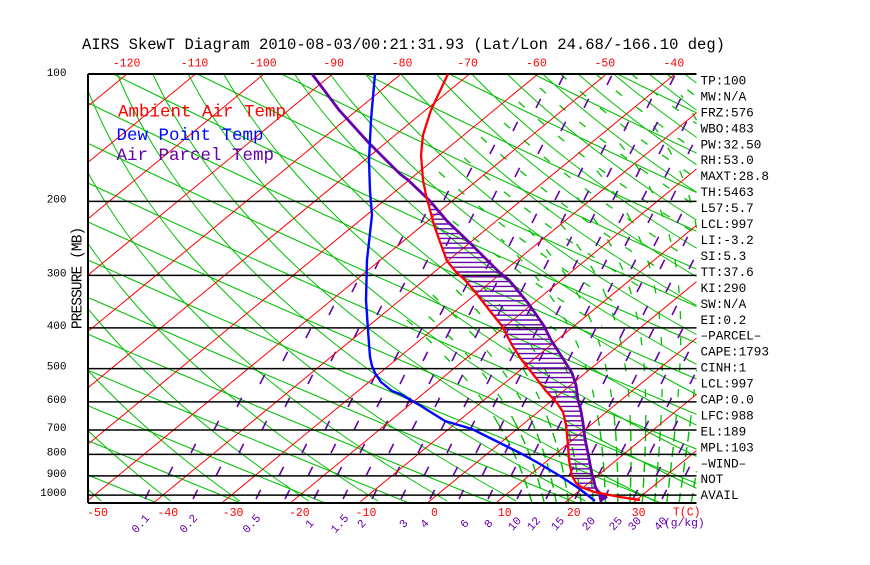  What do you see at coordinates (687, 513) in the screenshot?
I see `svg-text: T(C)` at bounding box center [687, 513].